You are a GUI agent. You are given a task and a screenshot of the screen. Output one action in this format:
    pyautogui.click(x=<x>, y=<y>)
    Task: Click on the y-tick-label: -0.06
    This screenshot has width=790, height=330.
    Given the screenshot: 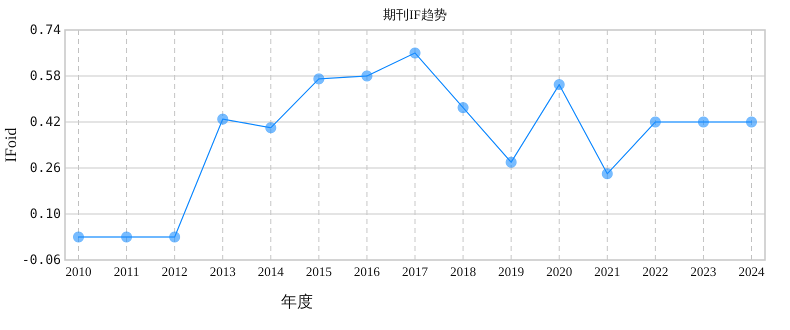 What is the action you would take?
    pyautogui.click(x=41, y=260)
    